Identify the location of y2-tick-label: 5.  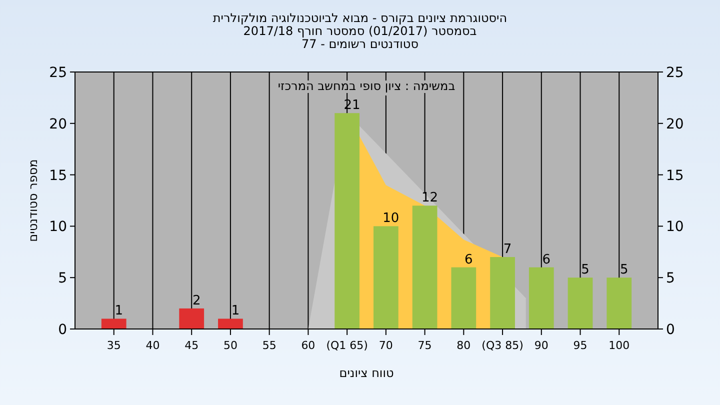
(670, 278).